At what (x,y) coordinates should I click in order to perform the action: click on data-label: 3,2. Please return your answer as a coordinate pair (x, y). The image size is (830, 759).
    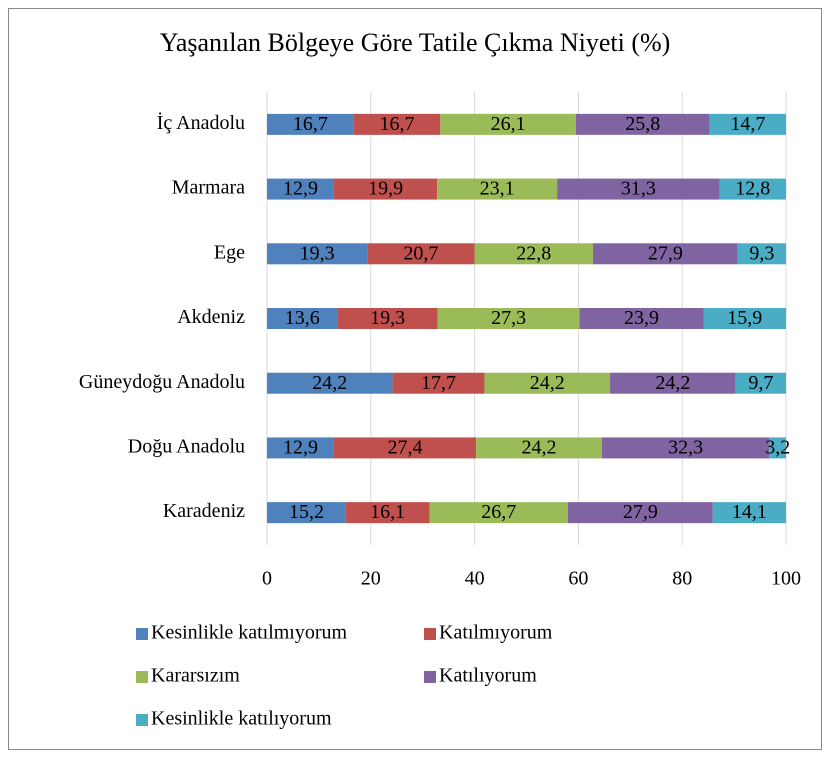
    Looking at the image, I should click on (777, 448).